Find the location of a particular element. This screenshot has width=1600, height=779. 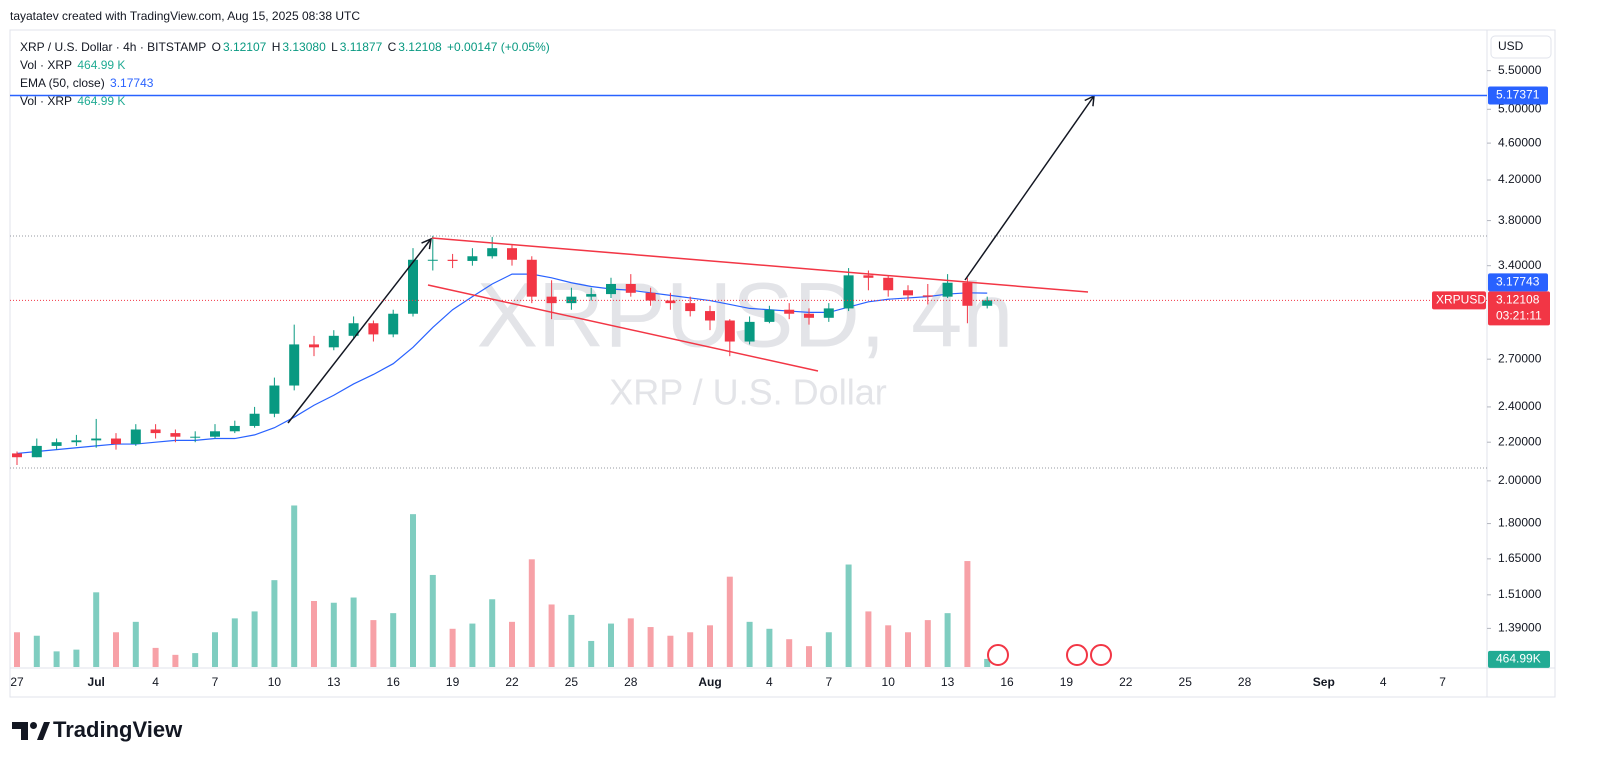

currency-box is located at coordinates (1521, 47).